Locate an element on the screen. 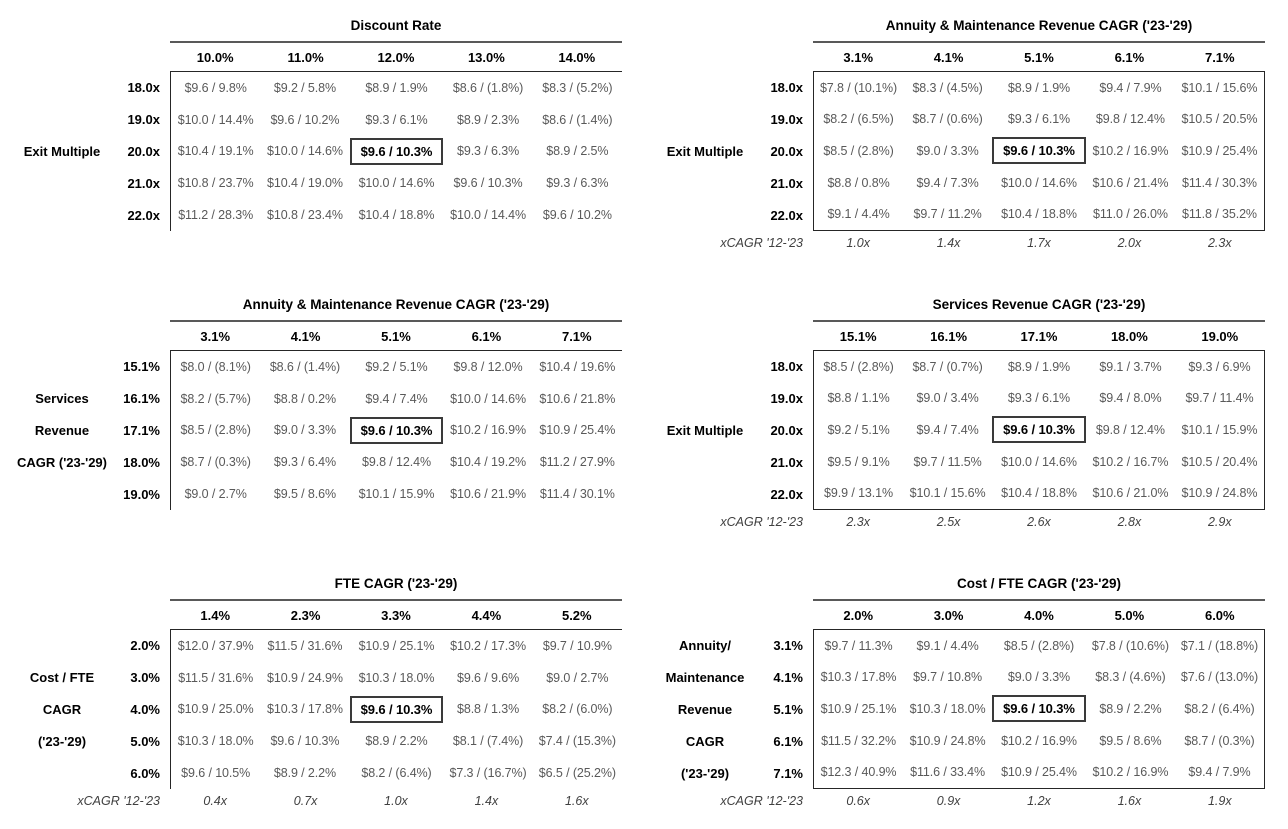  row-axis-label-block: Cost / FTE CAGR ('23-'29) is located at coordinates (62, 709).